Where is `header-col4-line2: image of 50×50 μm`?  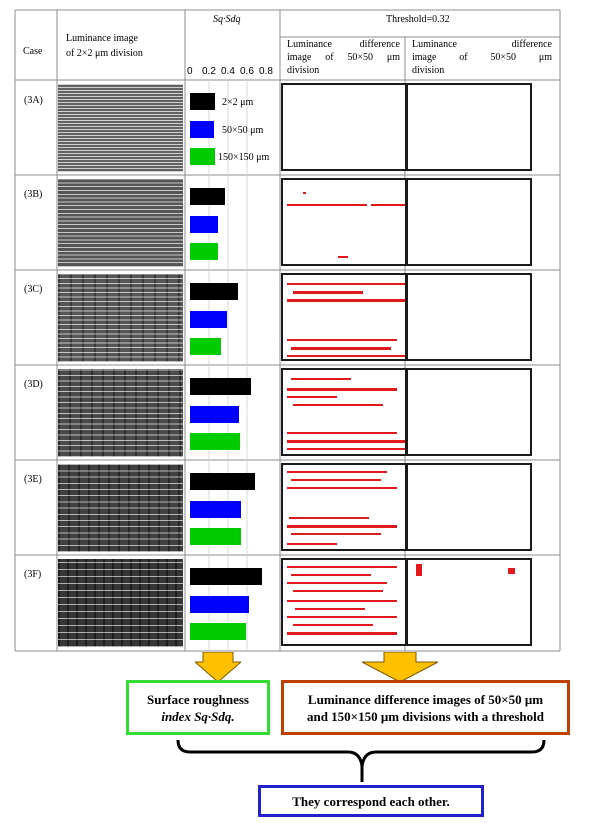 header-col4-line2: image of 50×50 μm is located at coordinates (482, 57).